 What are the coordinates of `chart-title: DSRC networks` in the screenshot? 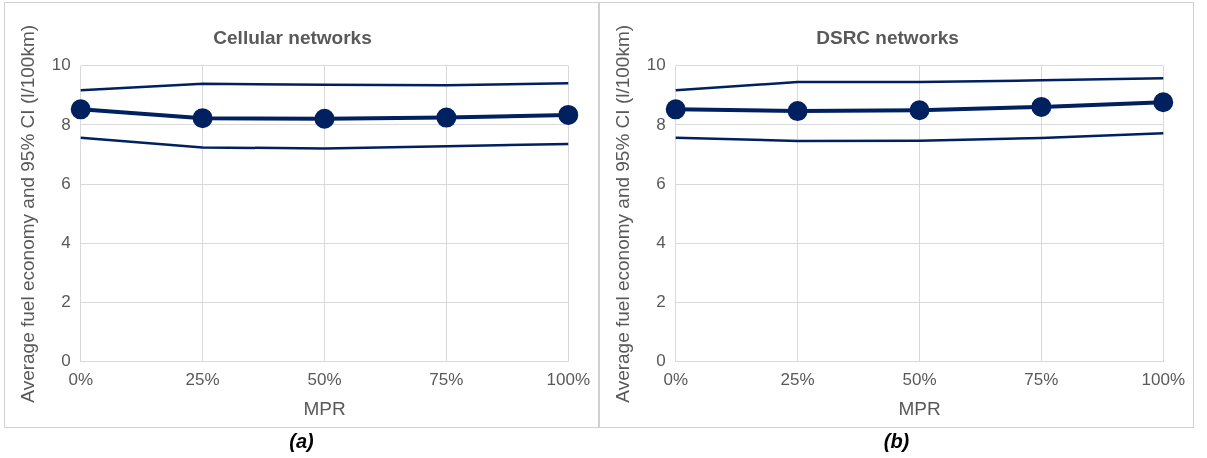 It's located at (887, 37).